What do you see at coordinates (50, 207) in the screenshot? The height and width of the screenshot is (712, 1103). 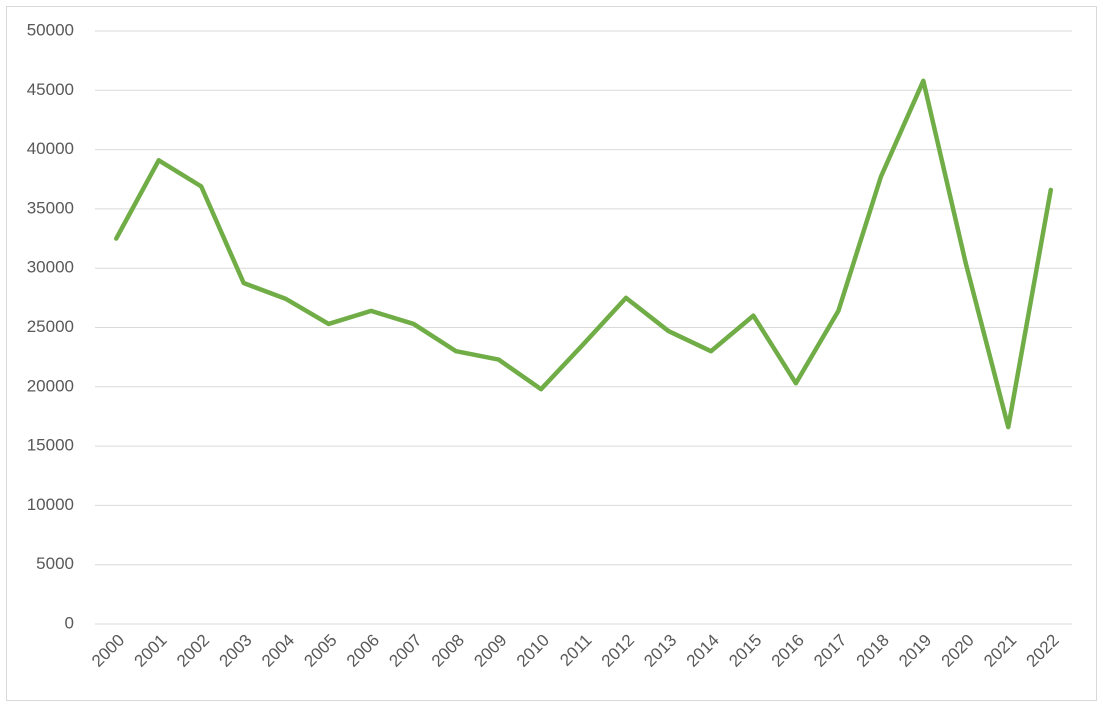 I see `y-tick-label: 35000` at bounding box center [50, 207].